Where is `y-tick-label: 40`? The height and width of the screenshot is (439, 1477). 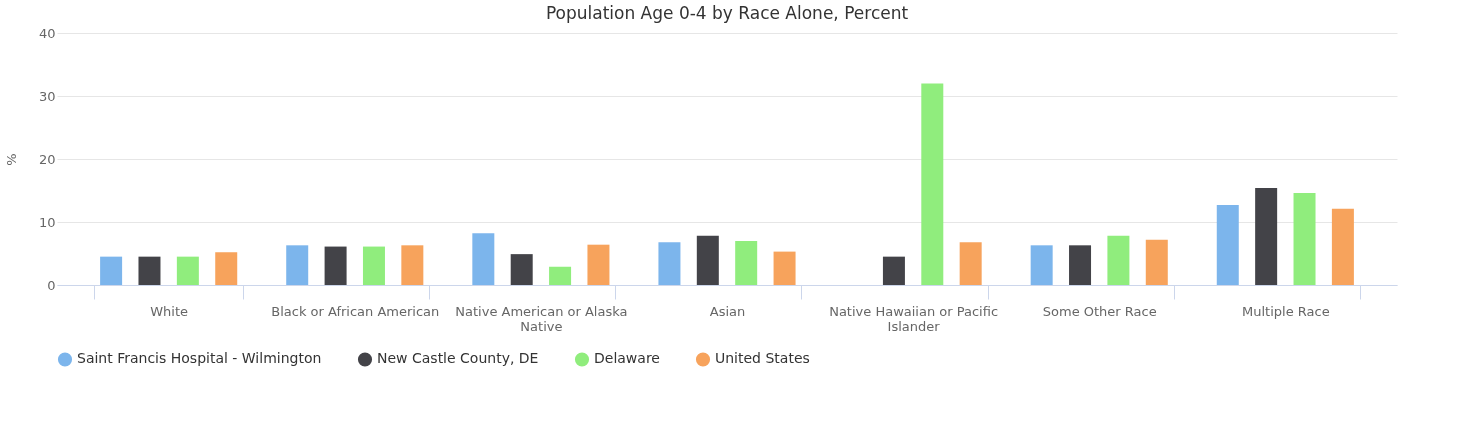 y-tick-label: 40 is located at coordinates (47, 33).